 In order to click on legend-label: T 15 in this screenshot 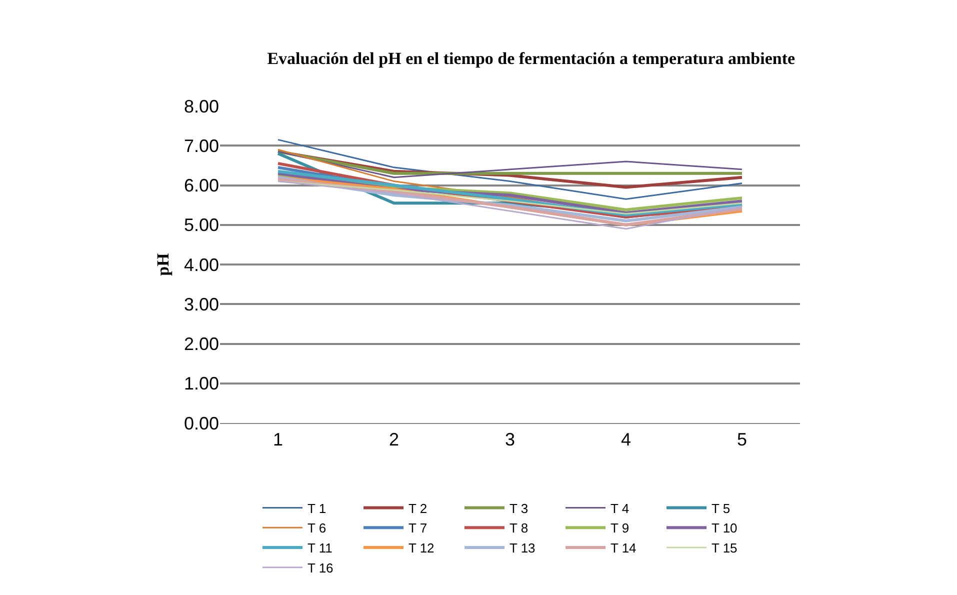, I will do `click(725, 548)`.